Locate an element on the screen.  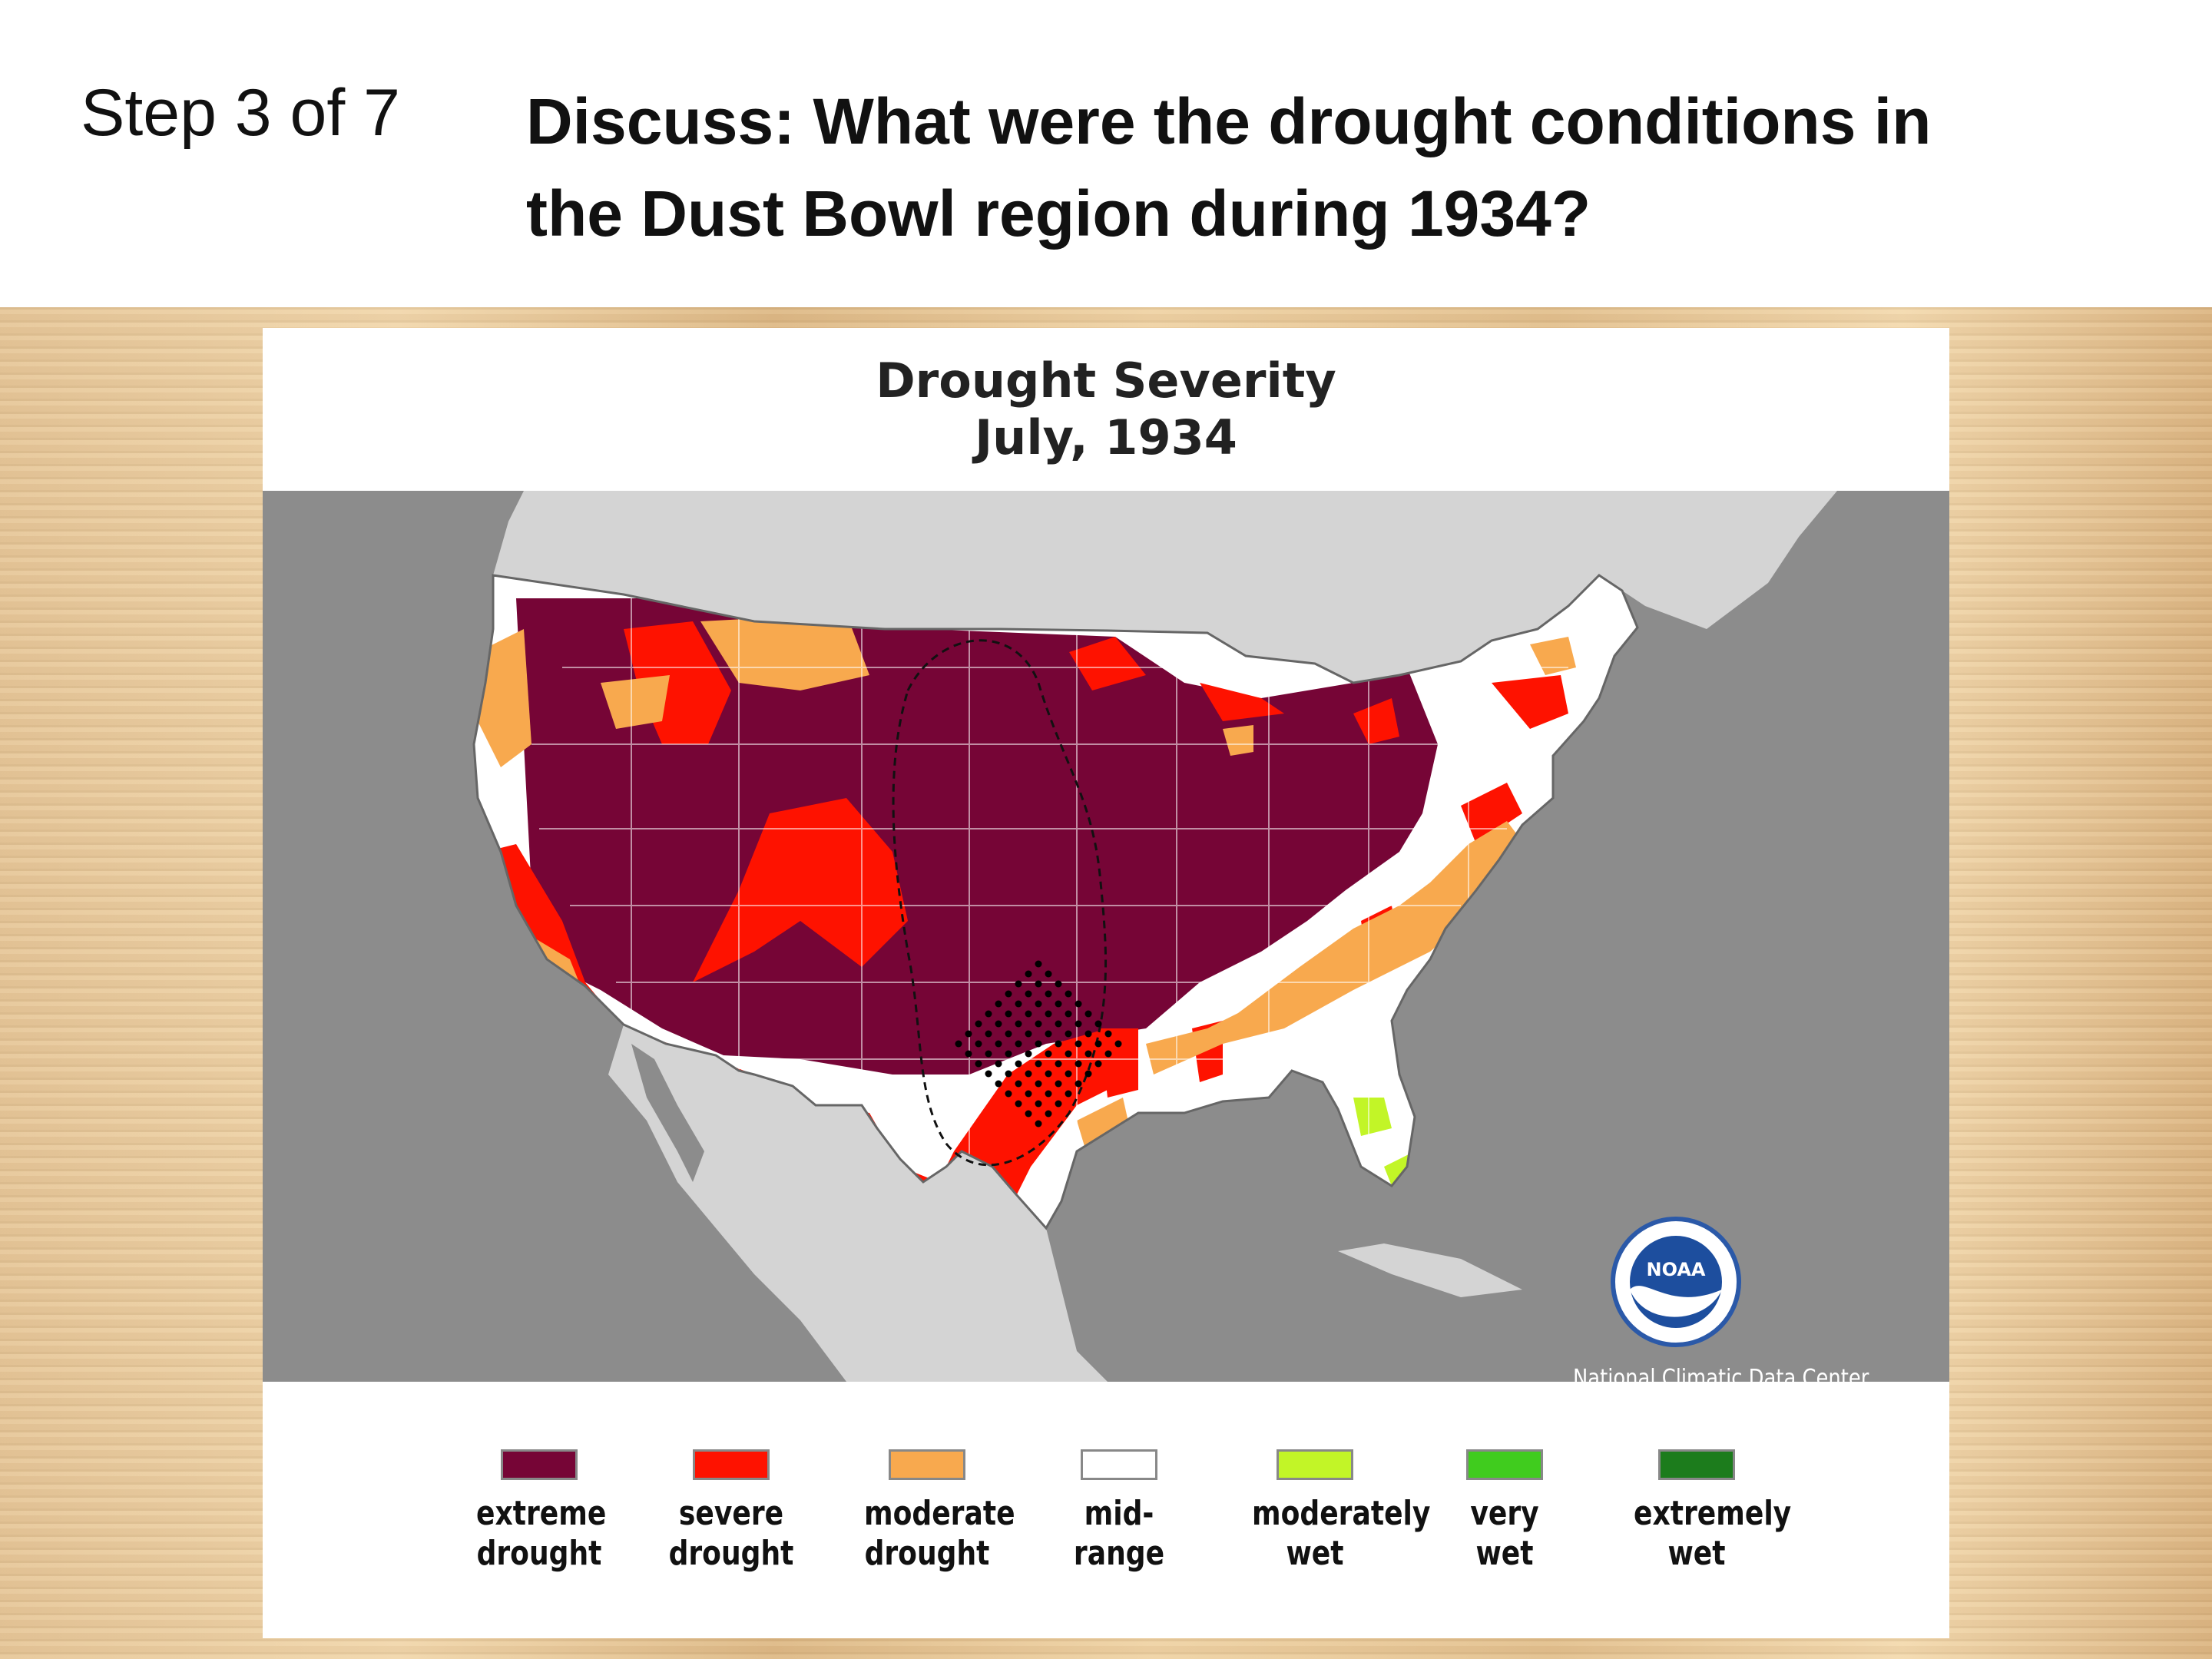
map-subtitle: July, 1934 is located at coordinates (1106, 437).